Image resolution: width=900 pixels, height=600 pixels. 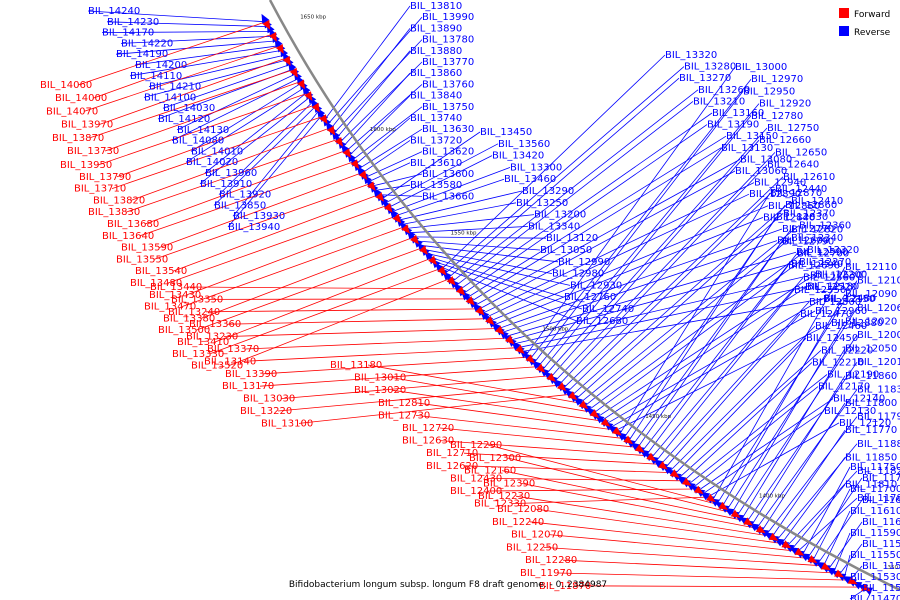 I want to click on gene-label: BIL_11810, so click(x=871, y=485).